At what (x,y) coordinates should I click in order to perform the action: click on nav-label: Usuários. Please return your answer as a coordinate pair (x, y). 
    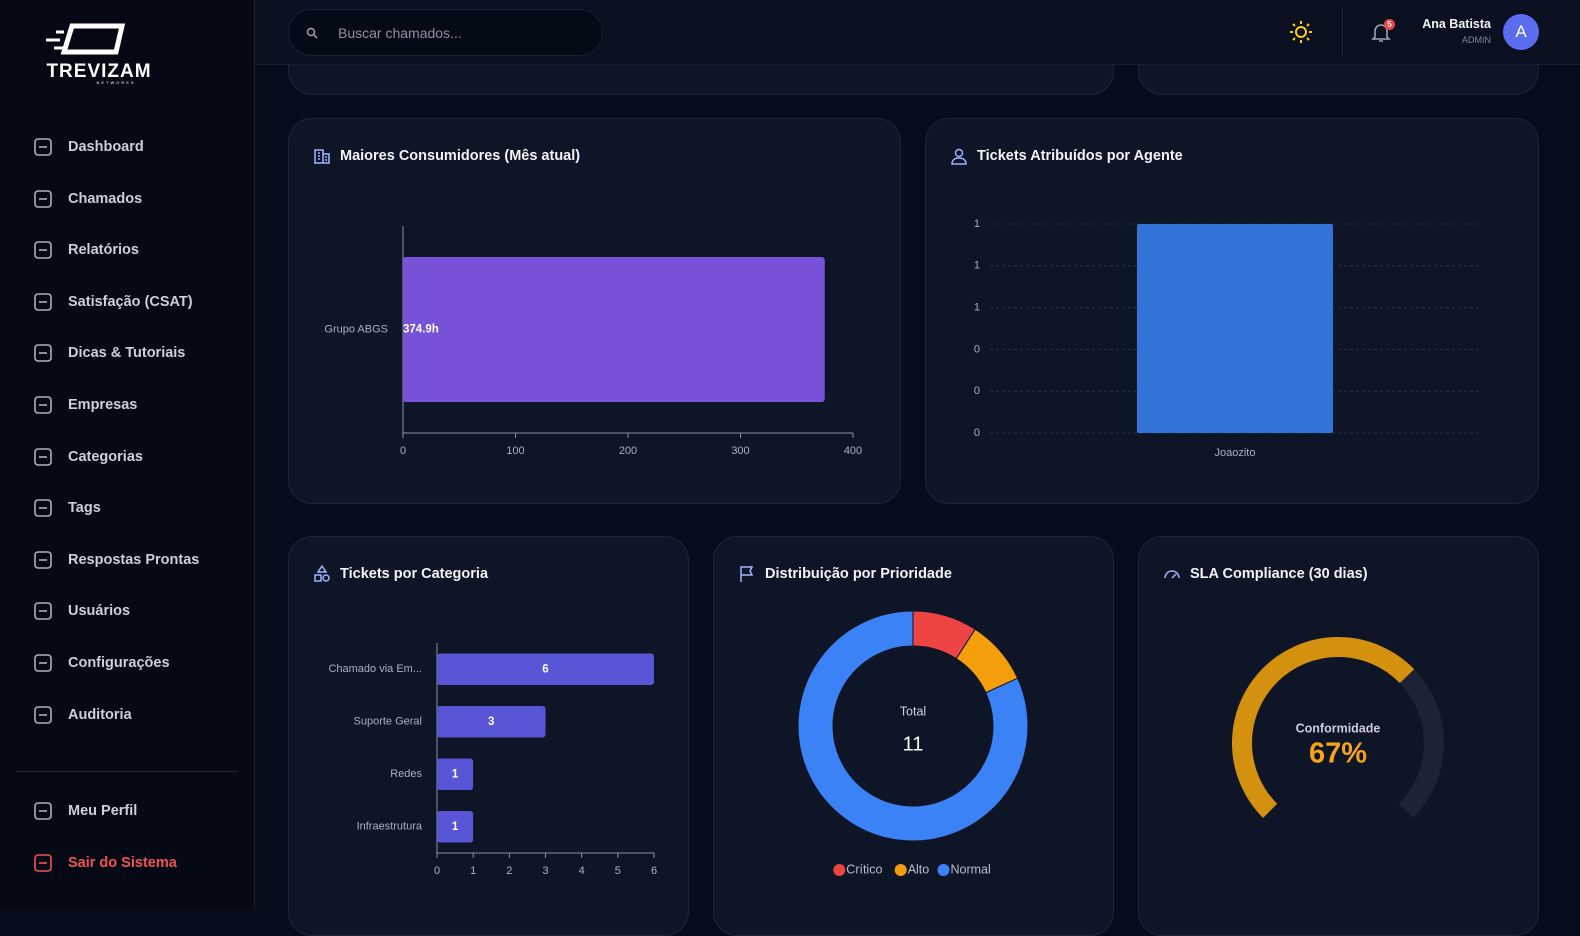
    Looking at the image, I should click on (99, 611).